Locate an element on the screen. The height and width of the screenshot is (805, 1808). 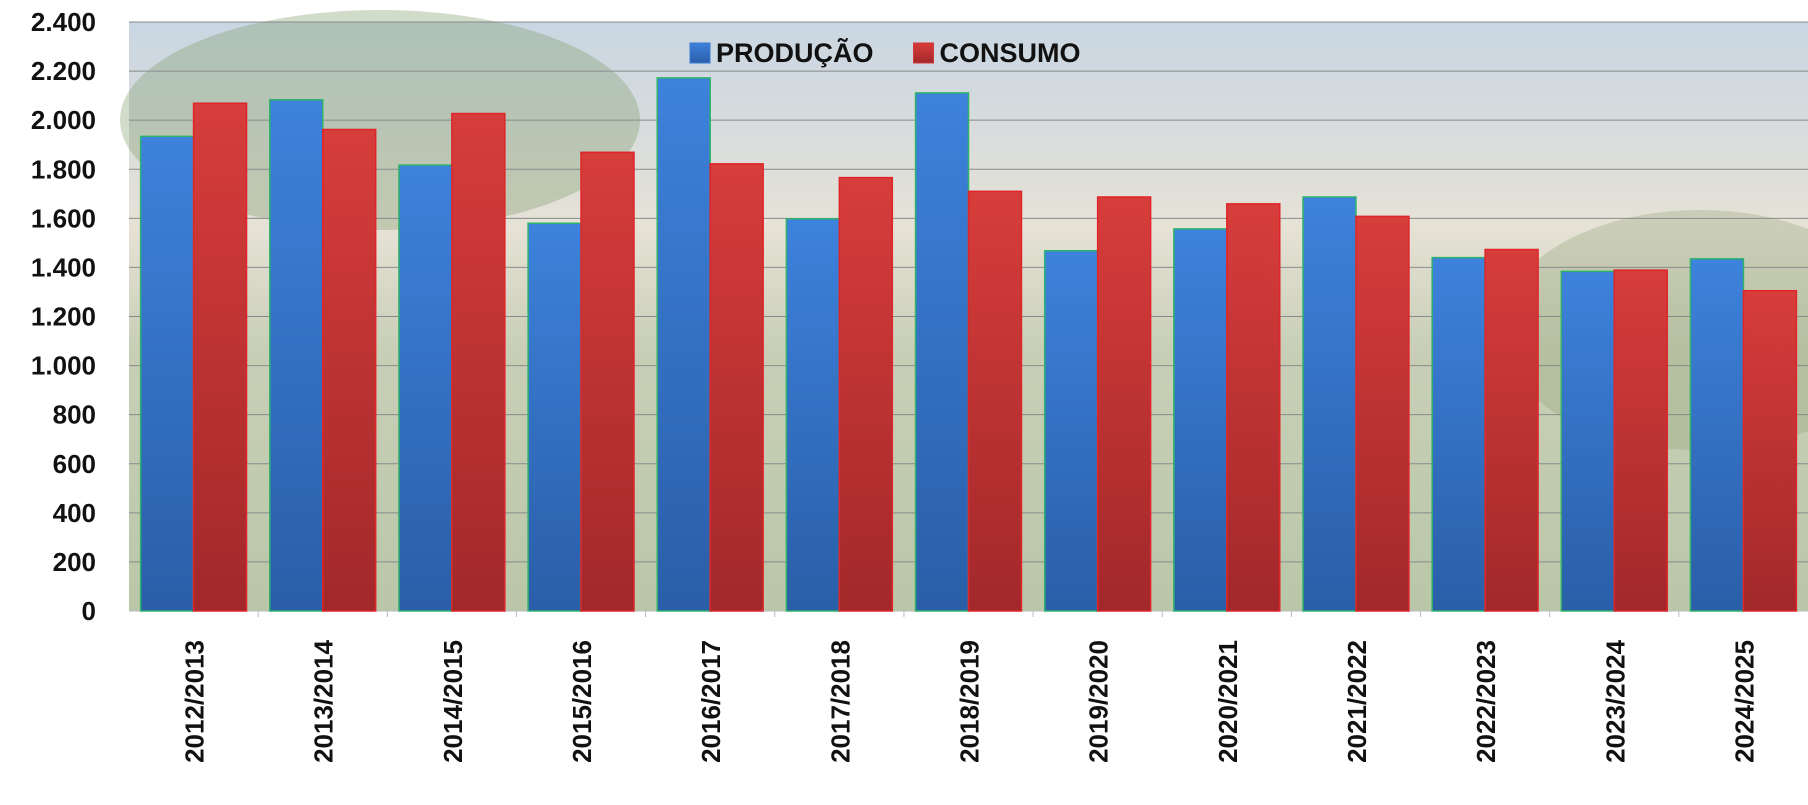
y-tick-label: 1.600 is located at coordinates (63, 218).